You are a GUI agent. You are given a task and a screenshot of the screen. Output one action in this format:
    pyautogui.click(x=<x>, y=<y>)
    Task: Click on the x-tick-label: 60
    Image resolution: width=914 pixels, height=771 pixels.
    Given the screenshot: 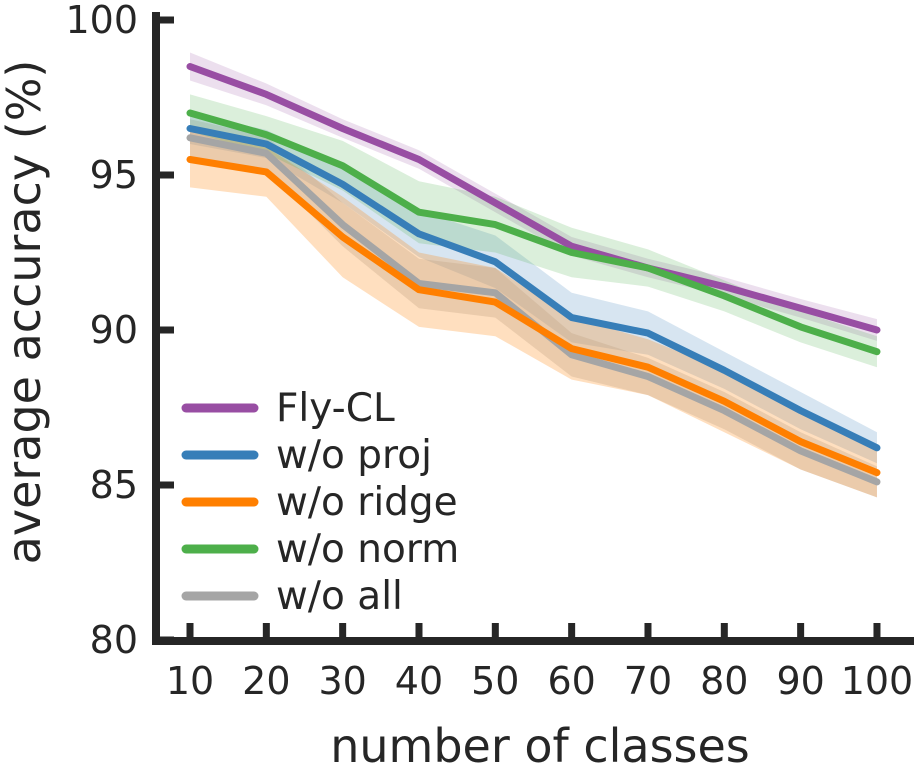 What is the action you would take?
    pyautogui.click(x=571, y=681)
    